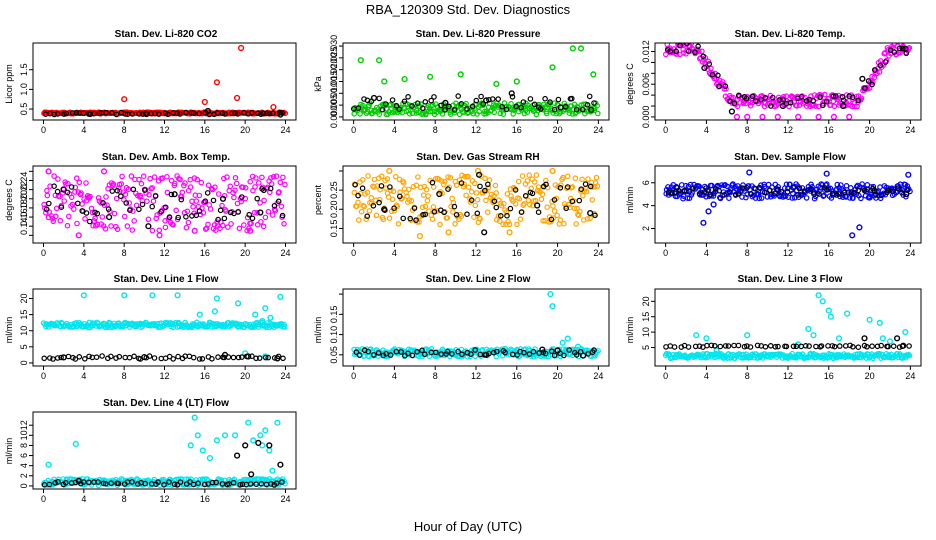  I want to click on y-tick-label: 0.15, so click(334, 315).